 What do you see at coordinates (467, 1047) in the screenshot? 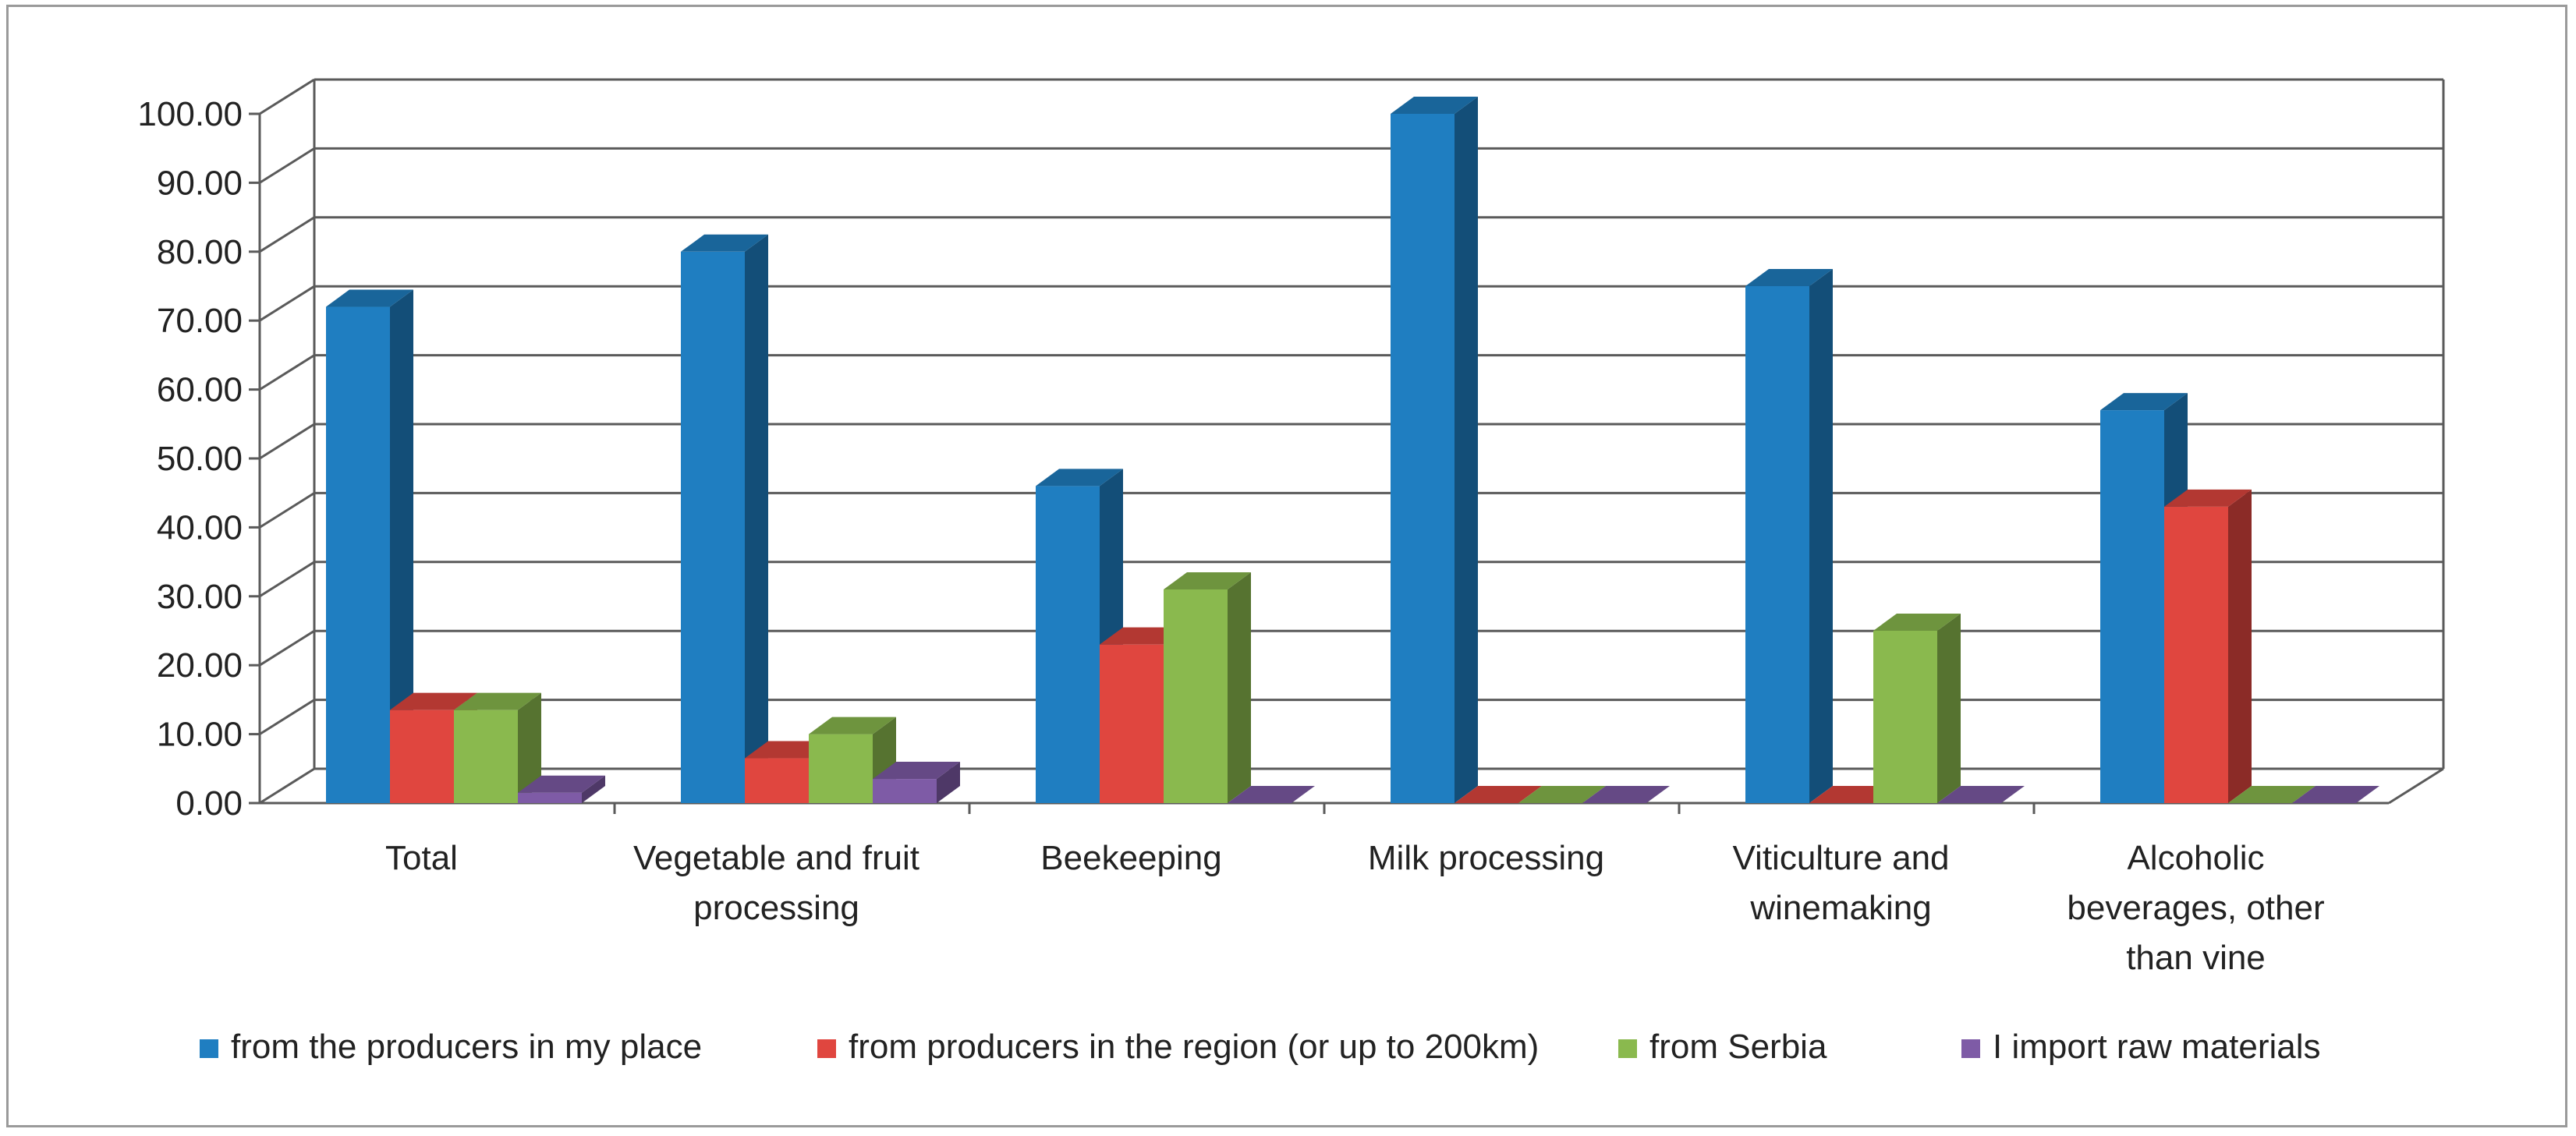
I see `legend-label: from the producers in my place` at bounding box center [467, 1047].